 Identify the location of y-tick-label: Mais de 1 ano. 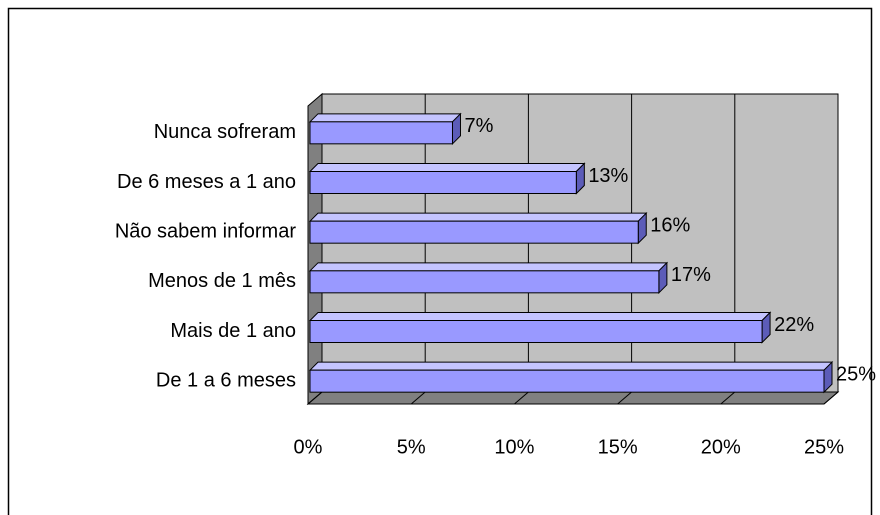
(233, 331).